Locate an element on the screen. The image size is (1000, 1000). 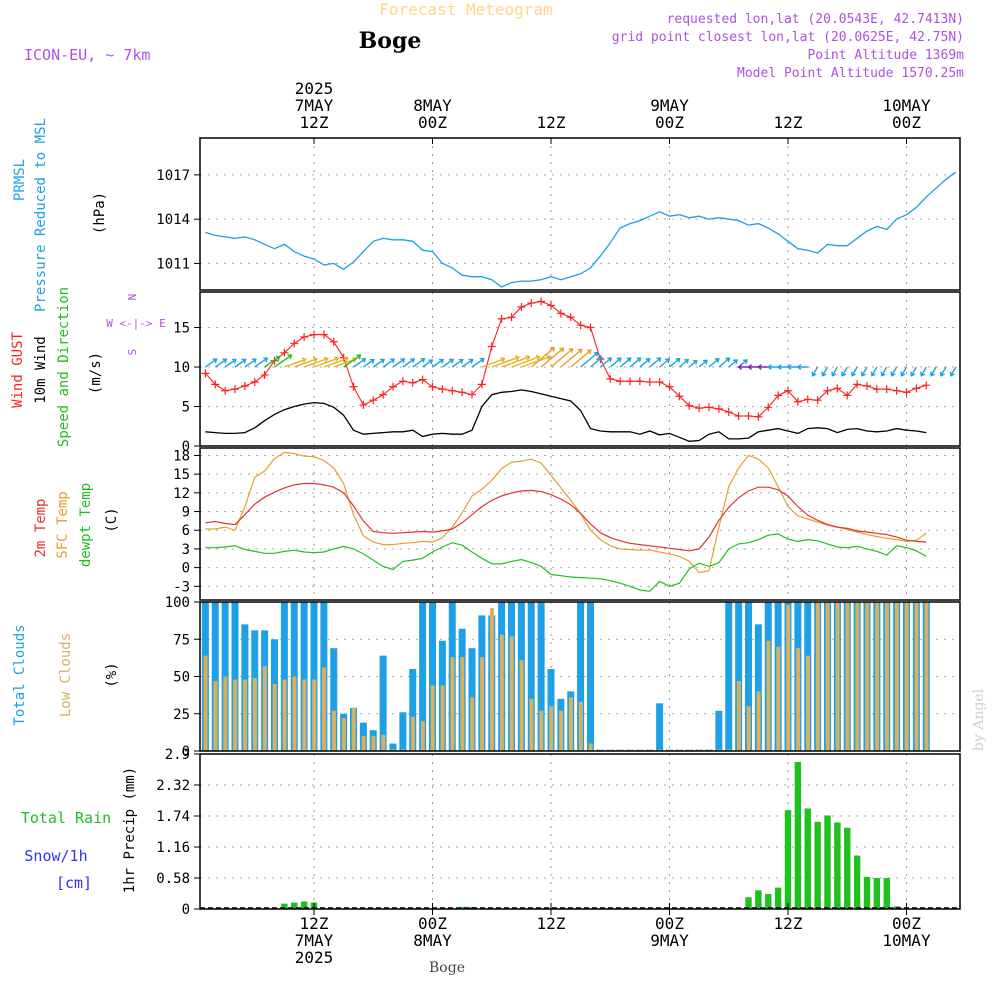
compass-n: N is located at coordinates (132, 297).